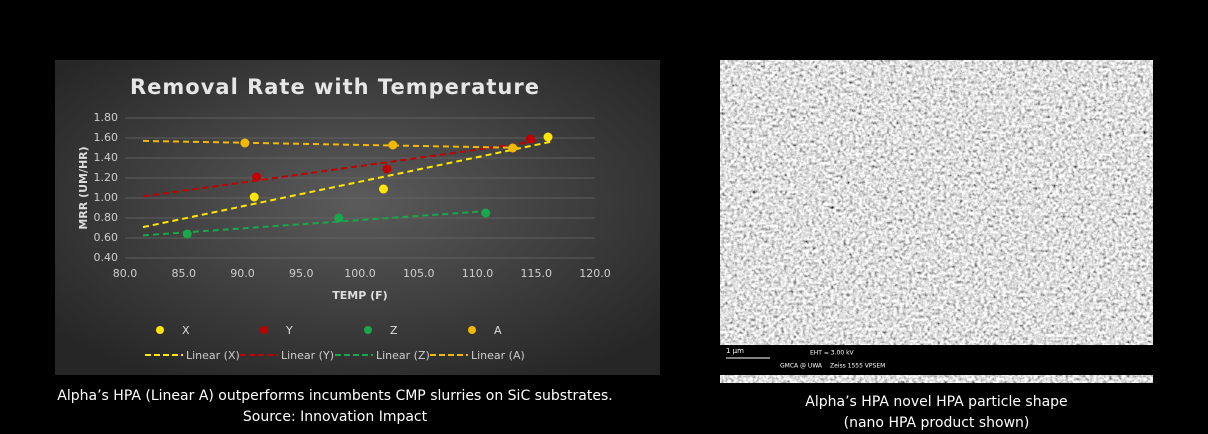 Image resolution: width=1208 pixels, height=434 pixels. What do you see at coordinates (106, 157) in the screenshot?
I see `y-tick-label: 1.40` at bounding box center [106, 157].